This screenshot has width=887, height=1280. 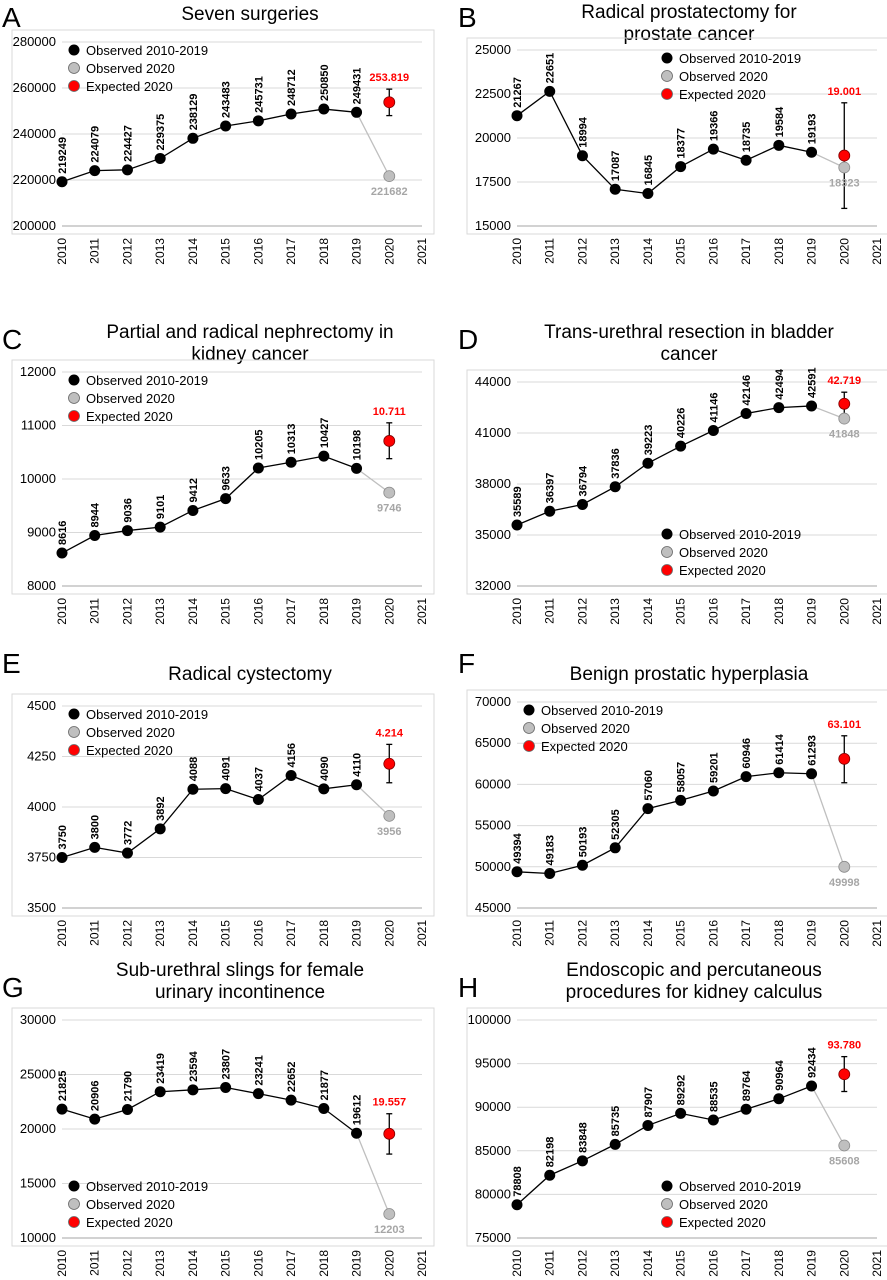 What do you see at coordinates (682, 777) in the screenshot?
I see `observed-data-label: 58057` at bounding box center [682, 777].